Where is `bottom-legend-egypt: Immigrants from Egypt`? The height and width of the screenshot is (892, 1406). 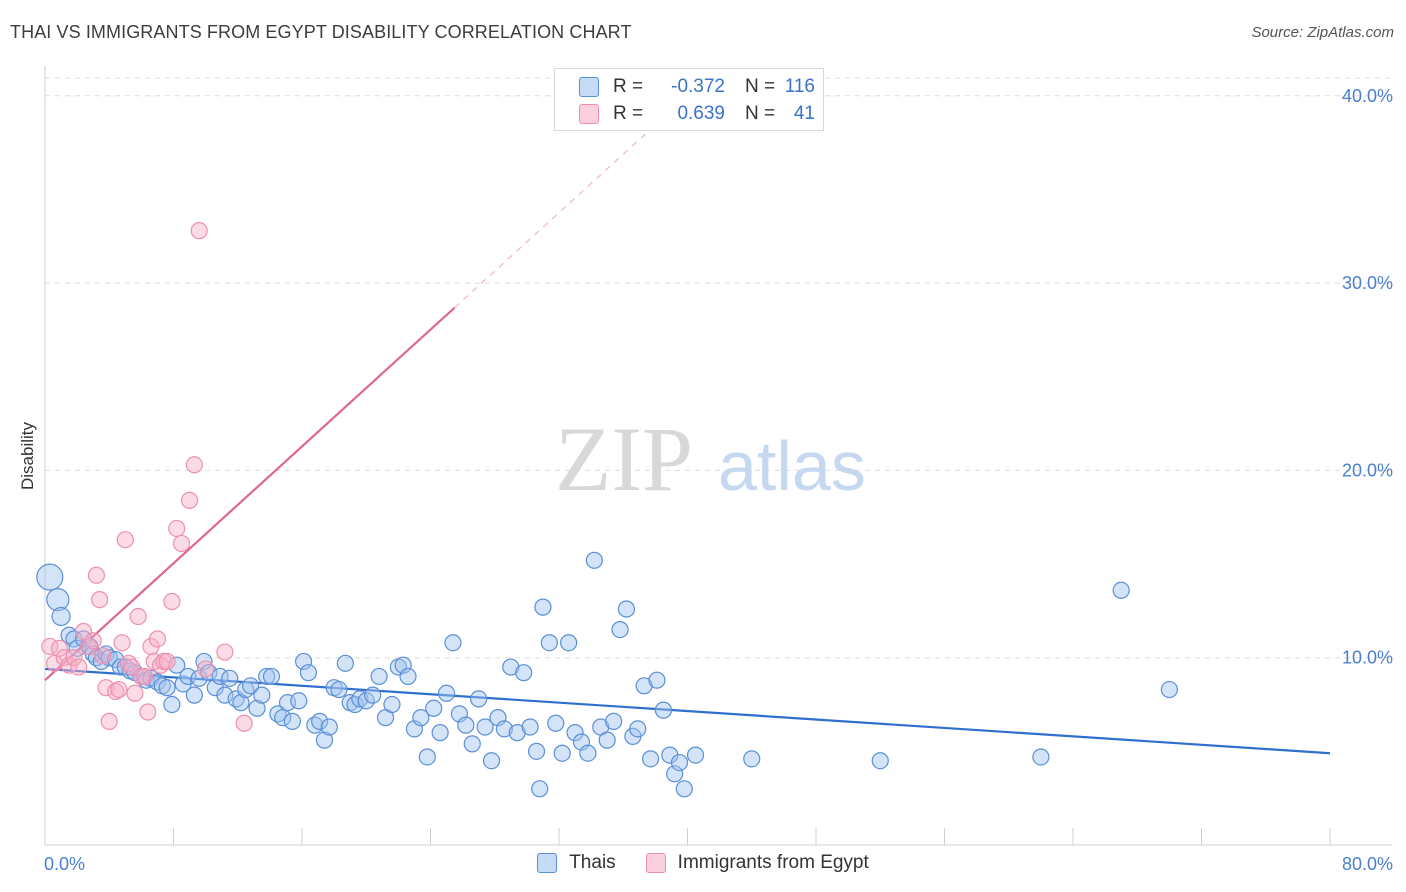
bottom-legend-egypt: Immigrants from Egypt is located at coordinates (757, 863).